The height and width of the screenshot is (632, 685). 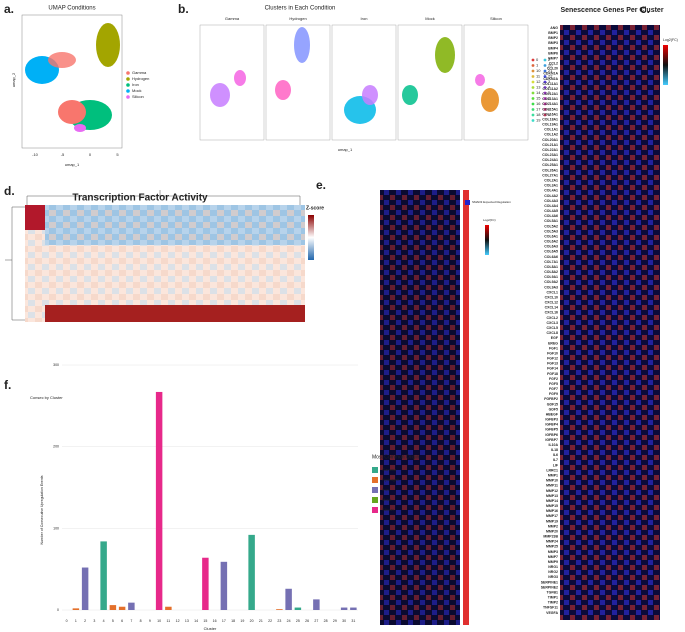 What do you see at coordinates (553, 384) in the screenshot?
I see `gene-label: FGF5` at bounding box center [553, 384].